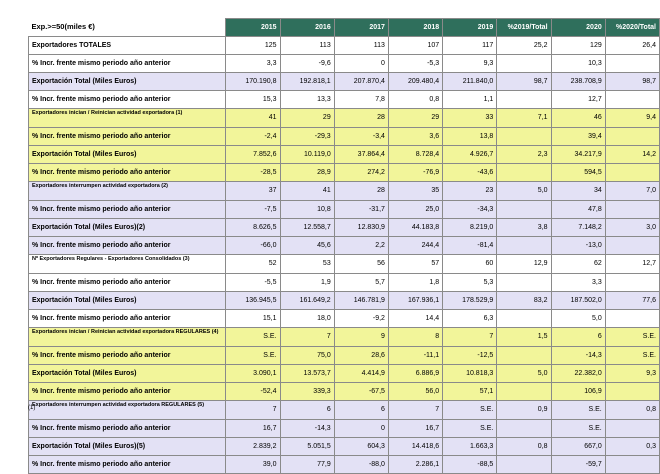  What do you see at coordinates (524, 118) in the screenshot?
I see `table-cell: 7,1` at bounding box center [524, 118].